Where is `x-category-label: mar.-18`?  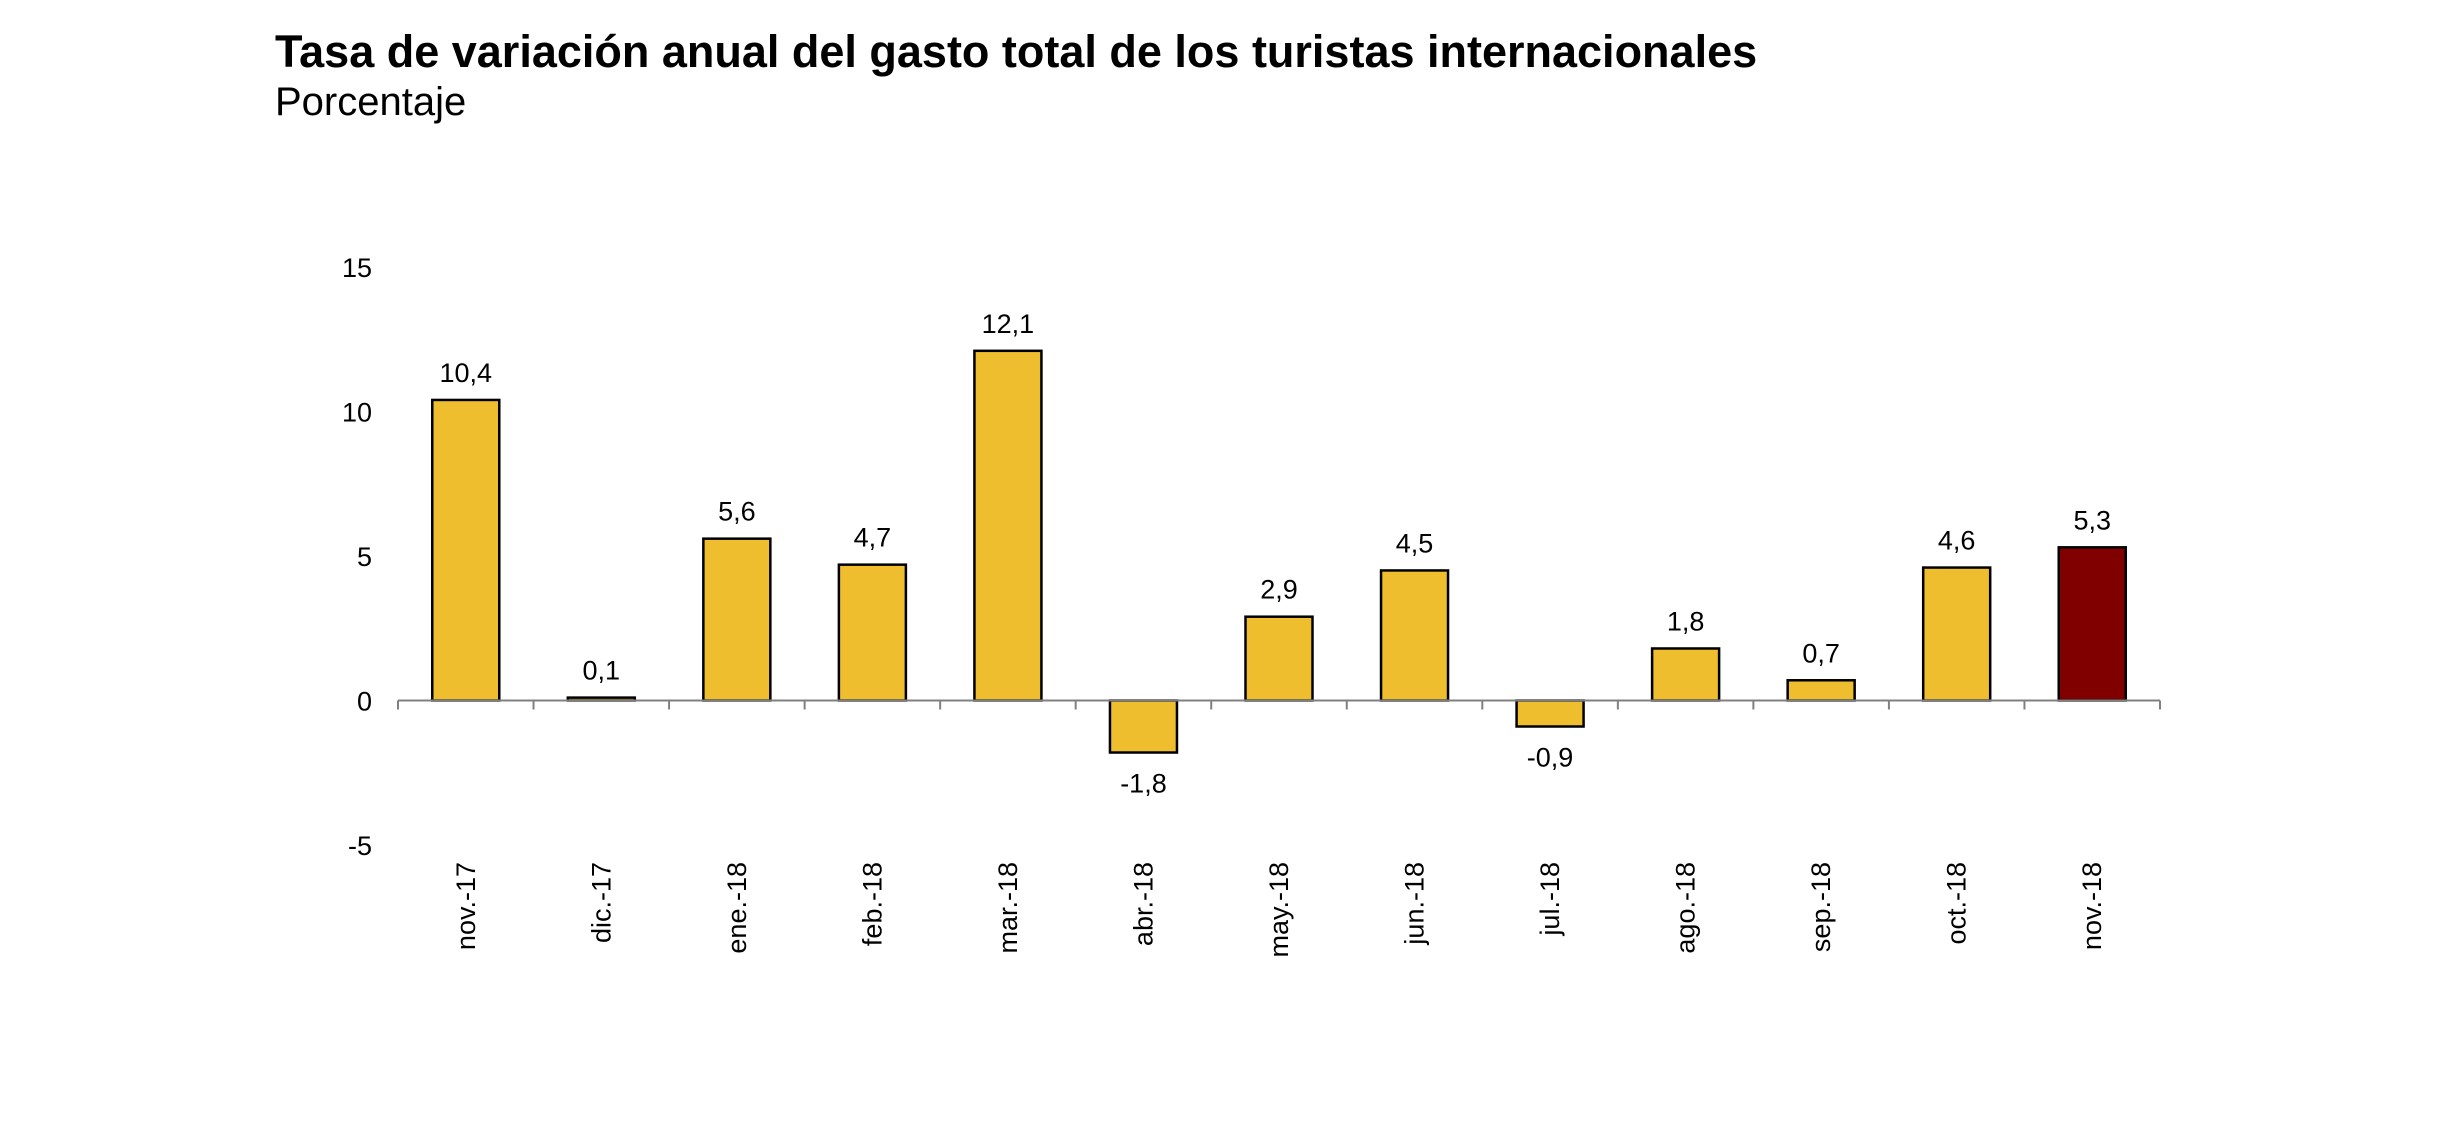
x-category-label: mar.-18 is located at coordinates (1008, 908).